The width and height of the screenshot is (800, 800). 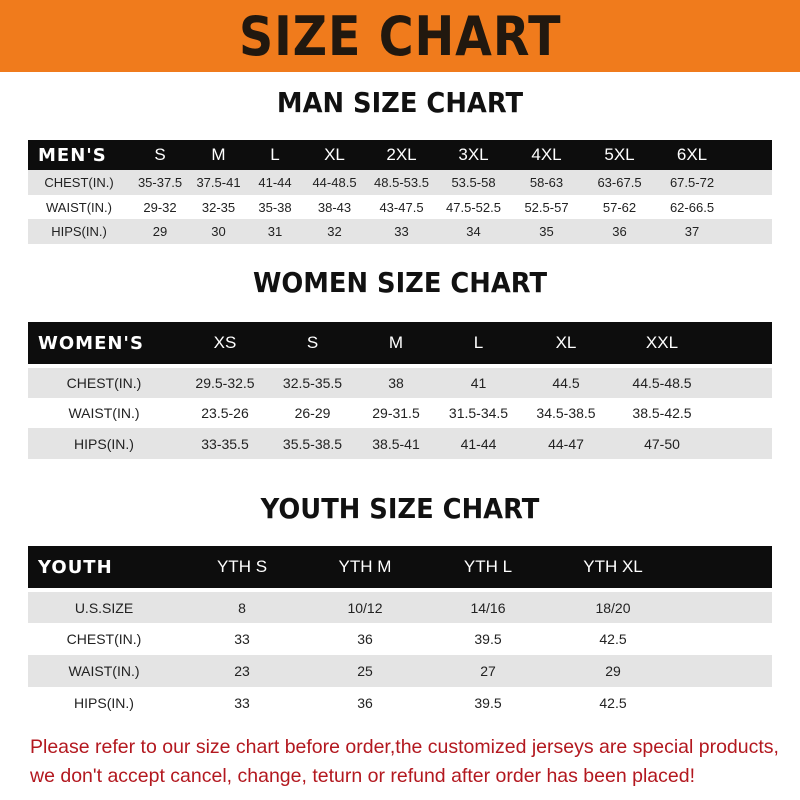 I want to click on size-header-cell: YTH L, so click(x=488, y=566).